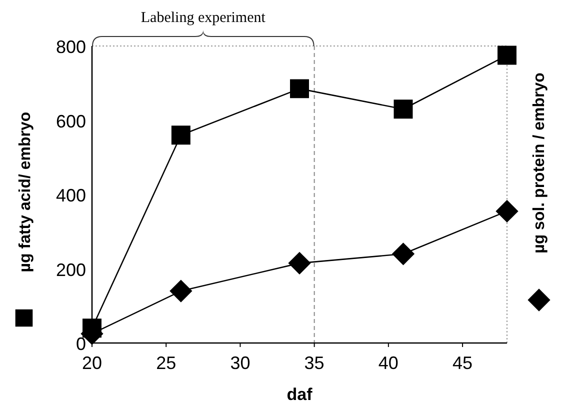  What do you see at coordinates (299, 394) in the screenshot?
I see `x-axis-title: daf` at bounding box center [299, 394].